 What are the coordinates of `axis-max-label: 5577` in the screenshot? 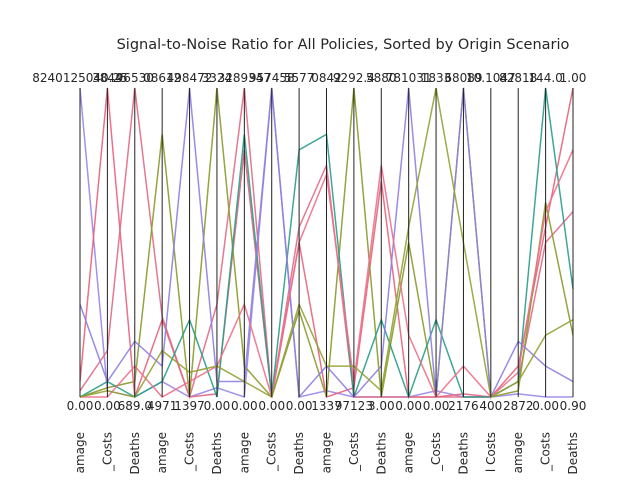 It's located at (299, 78).